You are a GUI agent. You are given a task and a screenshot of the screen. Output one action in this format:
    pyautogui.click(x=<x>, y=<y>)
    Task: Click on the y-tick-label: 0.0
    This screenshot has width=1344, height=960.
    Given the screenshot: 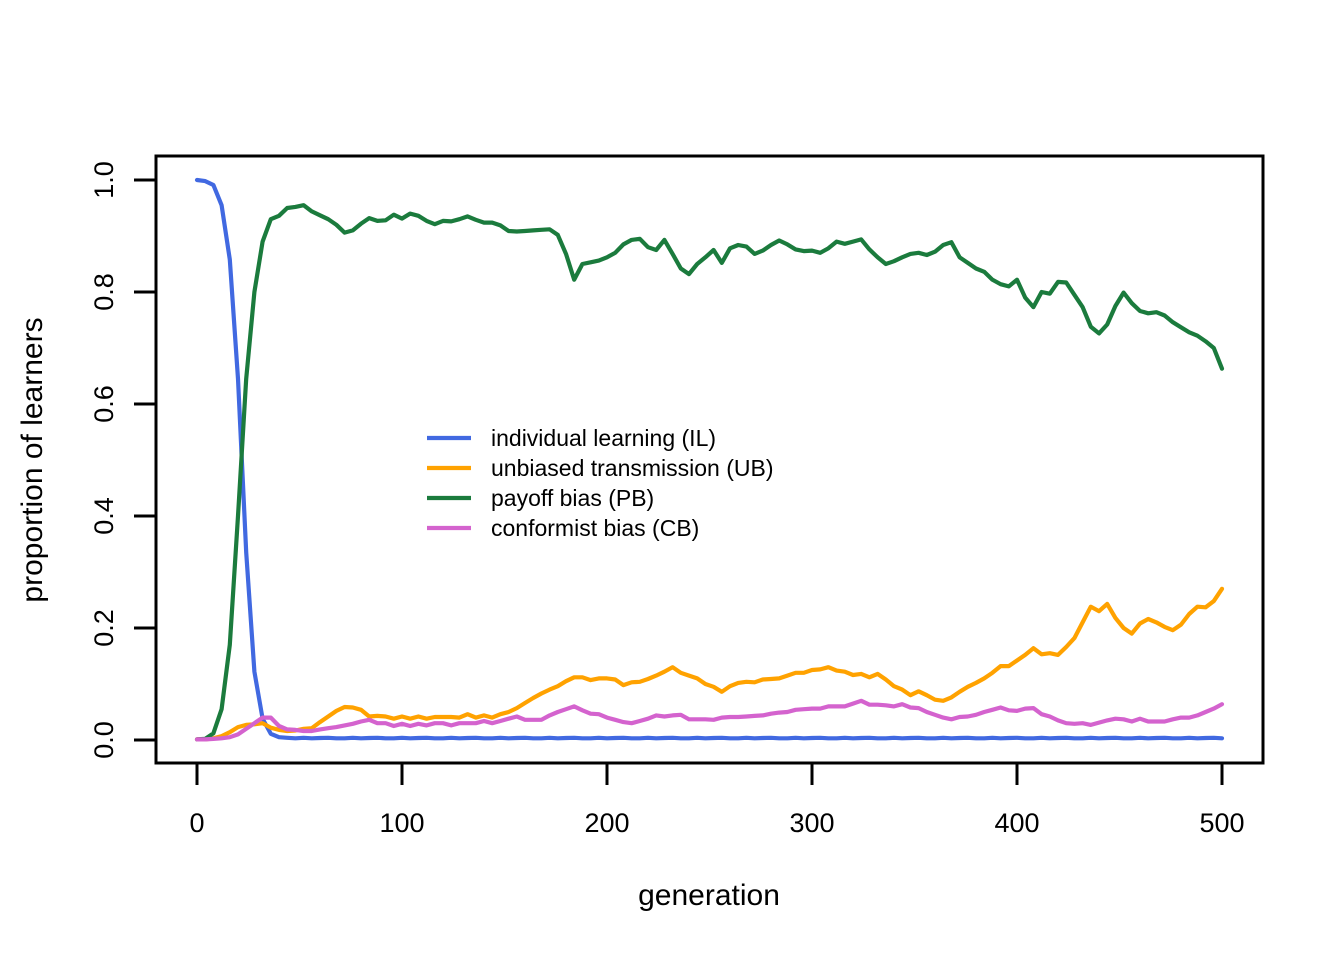 What is the action you would take?
    pyautogui.click(x=104, y=740)
    